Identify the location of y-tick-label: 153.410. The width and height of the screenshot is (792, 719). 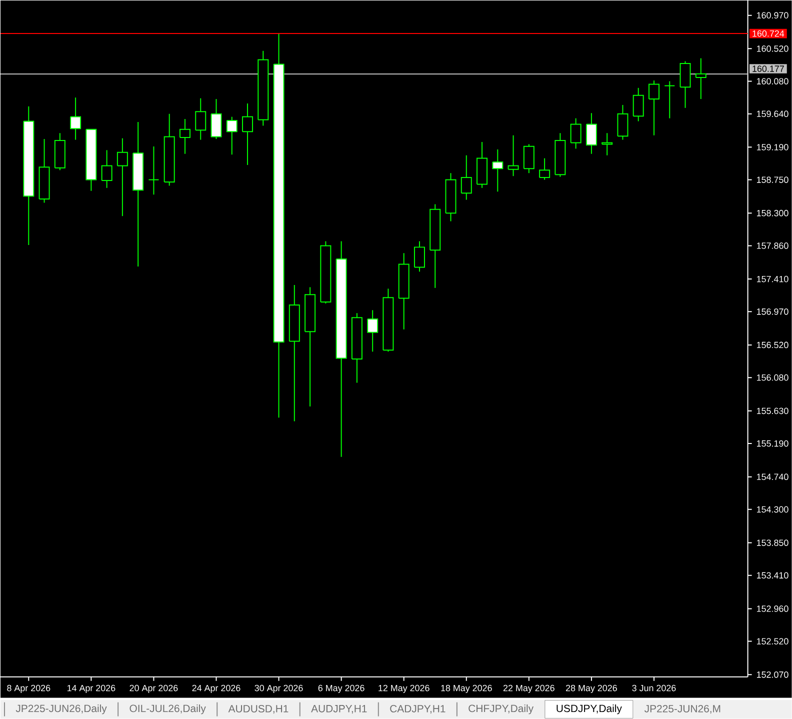
(772, 575).